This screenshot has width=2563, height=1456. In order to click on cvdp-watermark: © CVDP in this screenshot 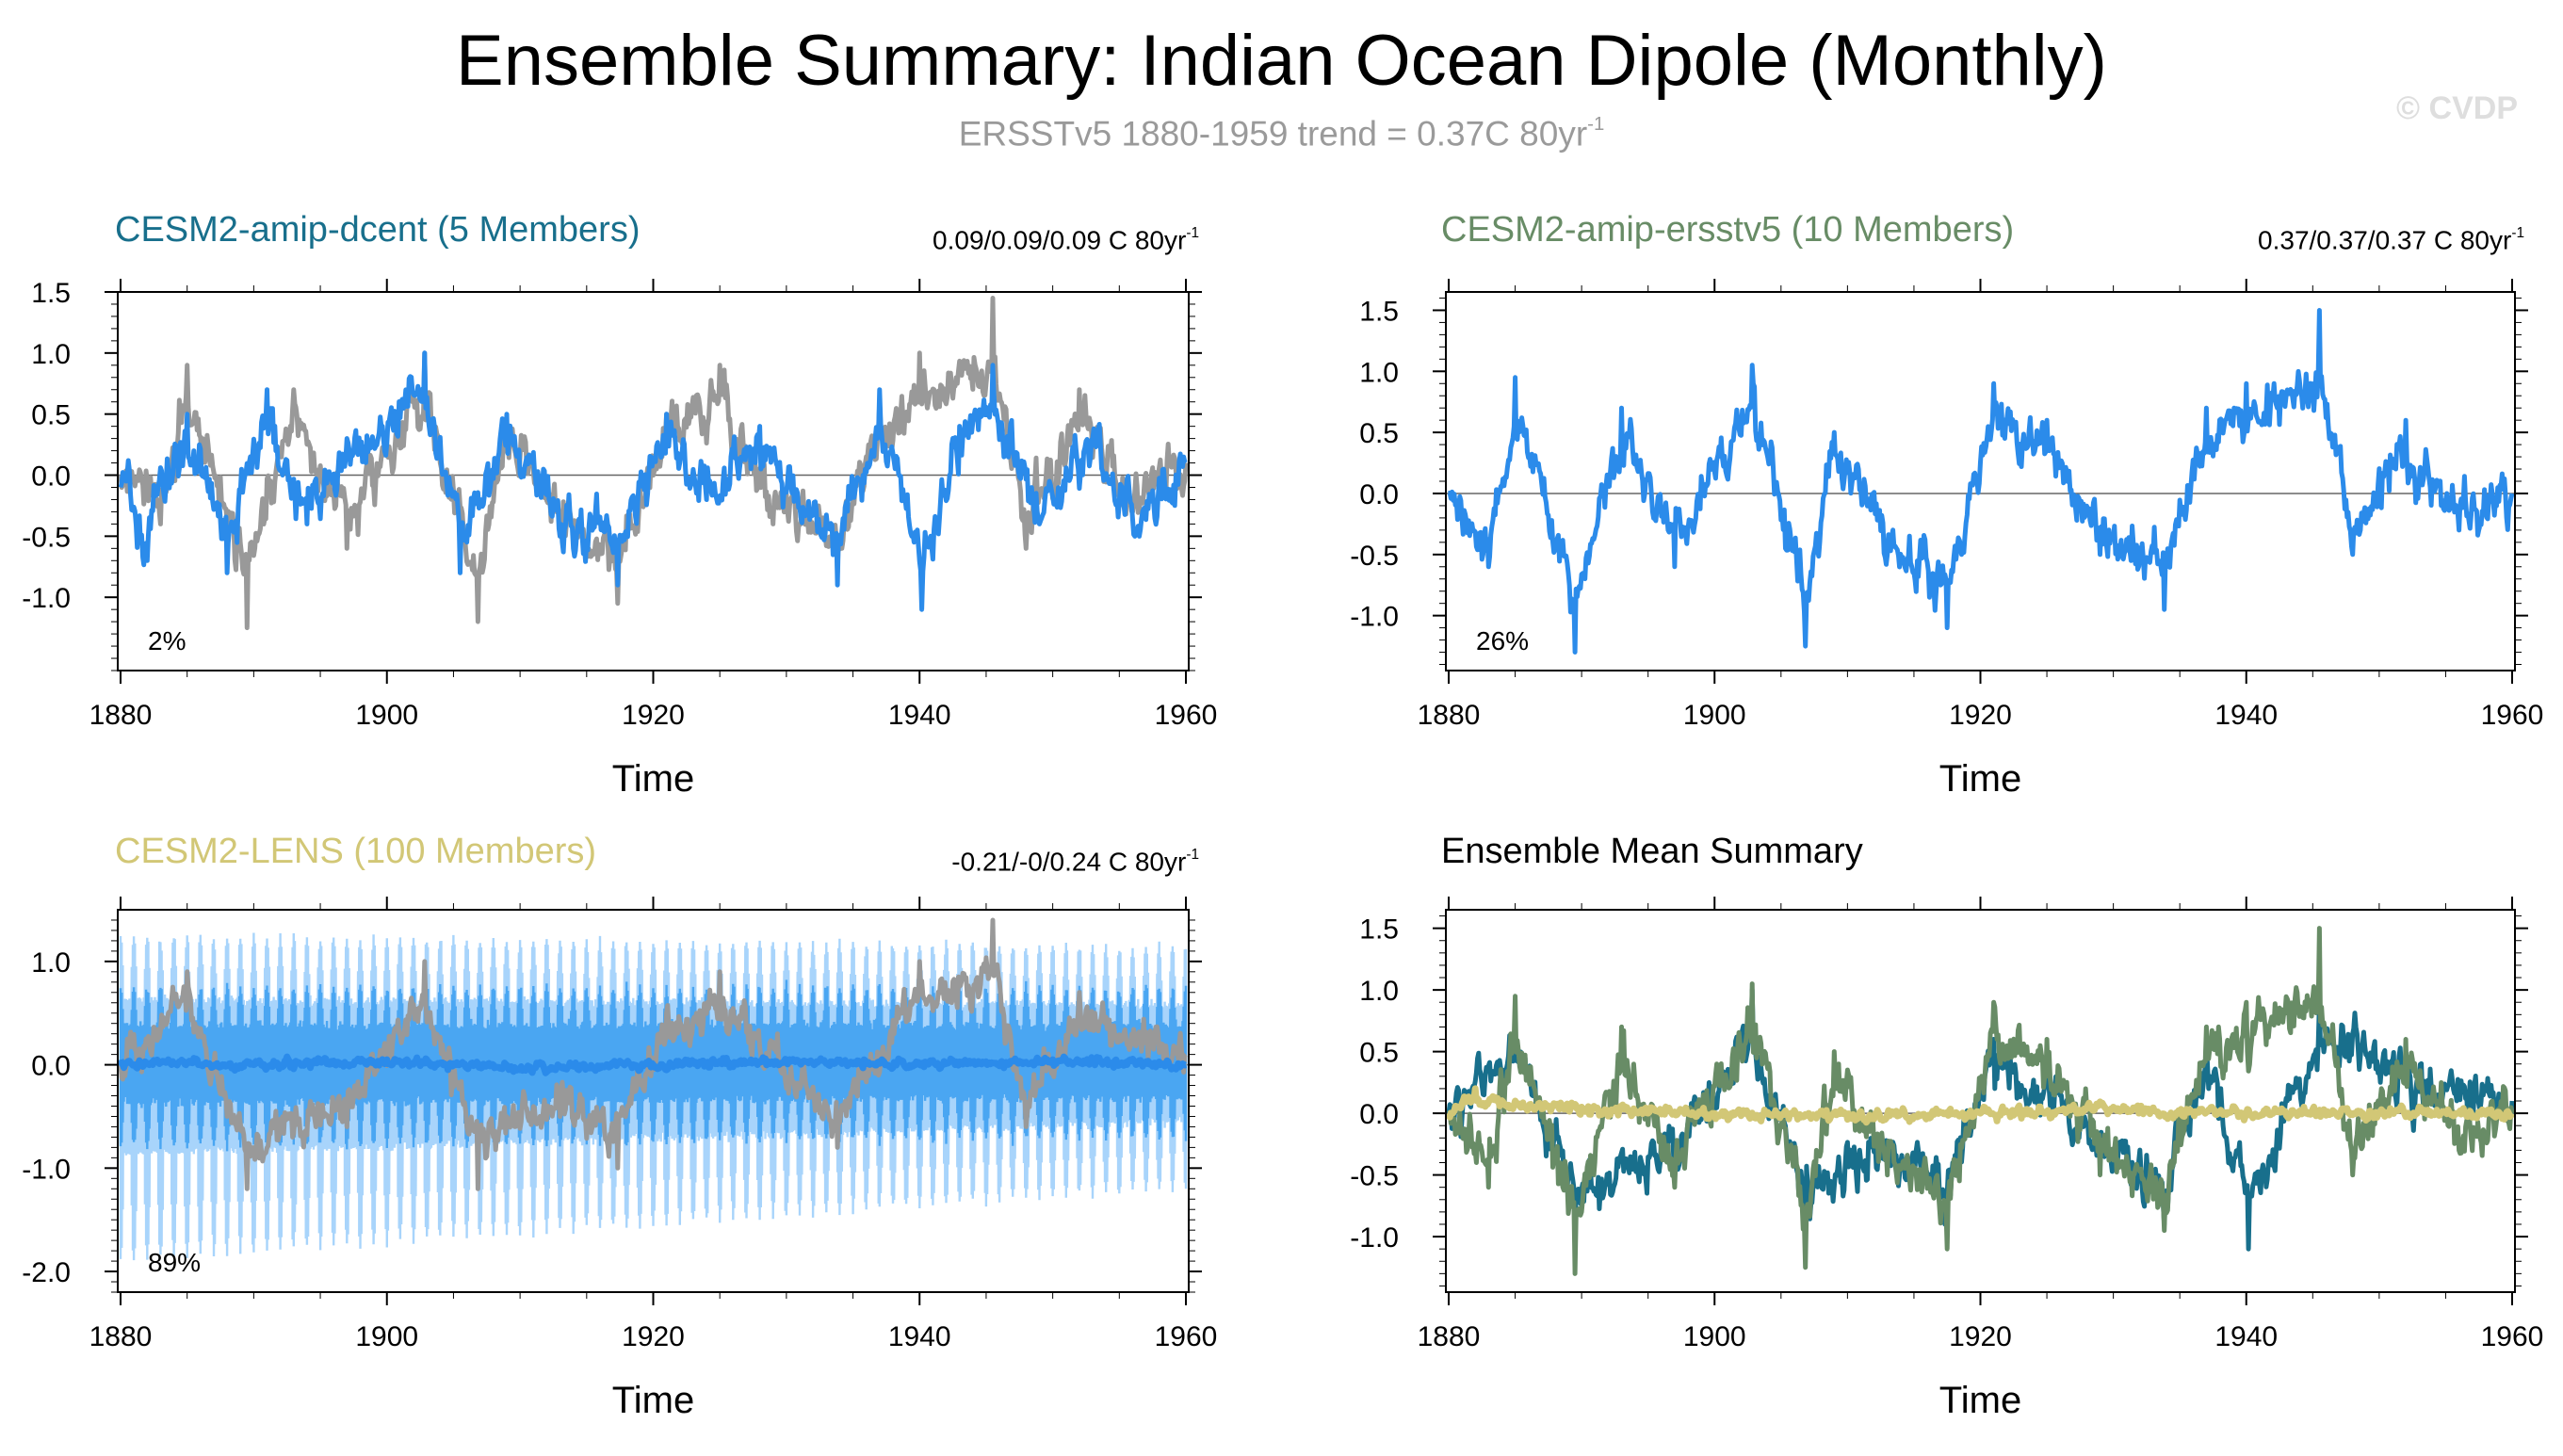, I will do `click(2457, 108)`.